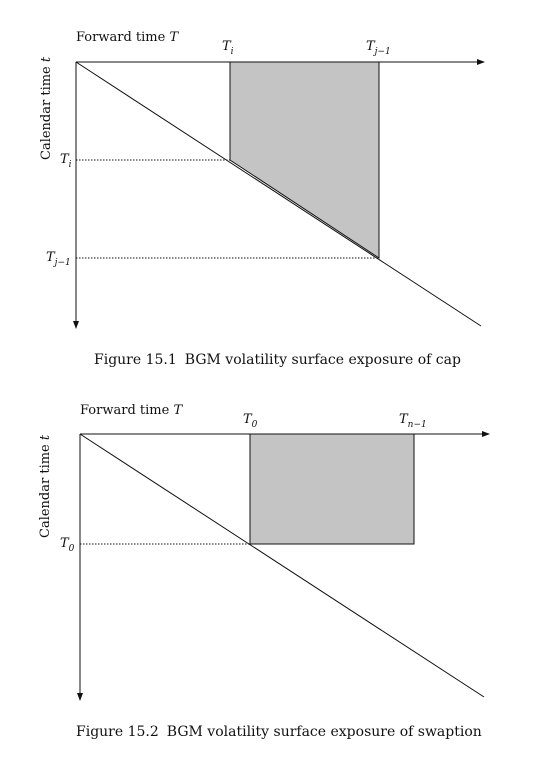  Describe the element at coordinates (66, 161) in the screenshot. I see `left-label-ti: Ti` at that location.